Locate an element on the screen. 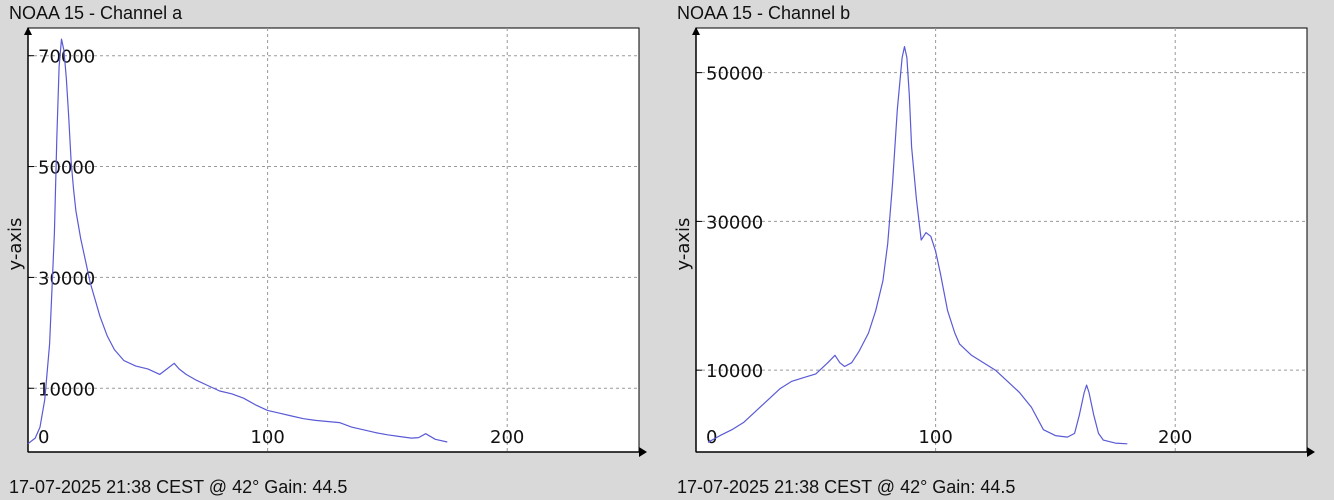  y-tick-label-a: 10000 is located at coordinates (66, 389).